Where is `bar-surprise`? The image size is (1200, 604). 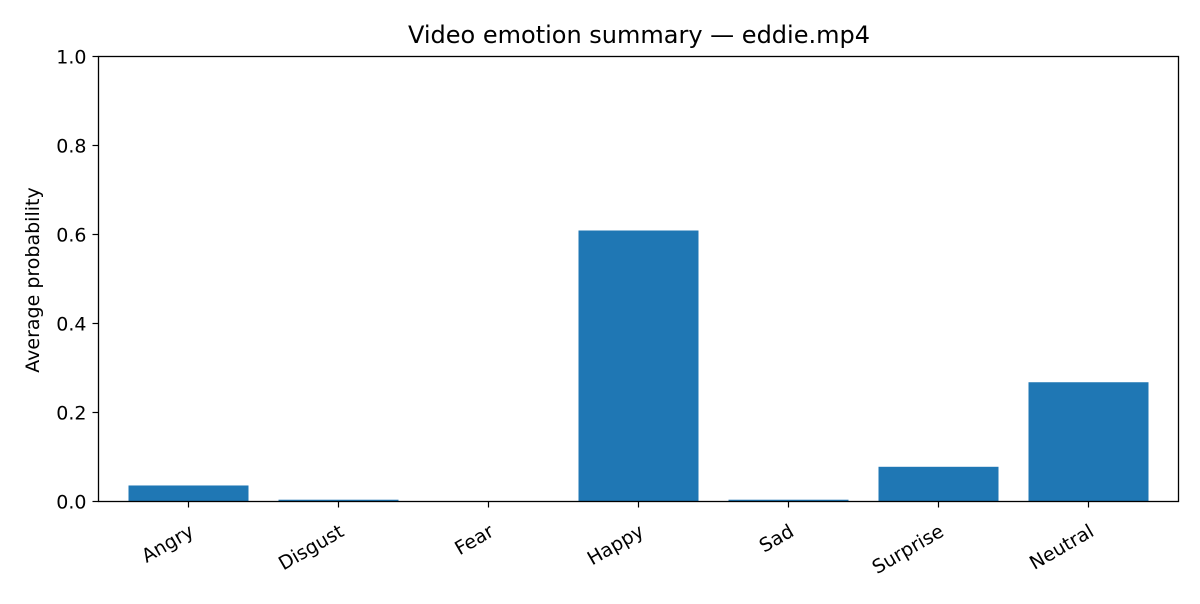
bar-surprise is located at coordinates (939, 484).